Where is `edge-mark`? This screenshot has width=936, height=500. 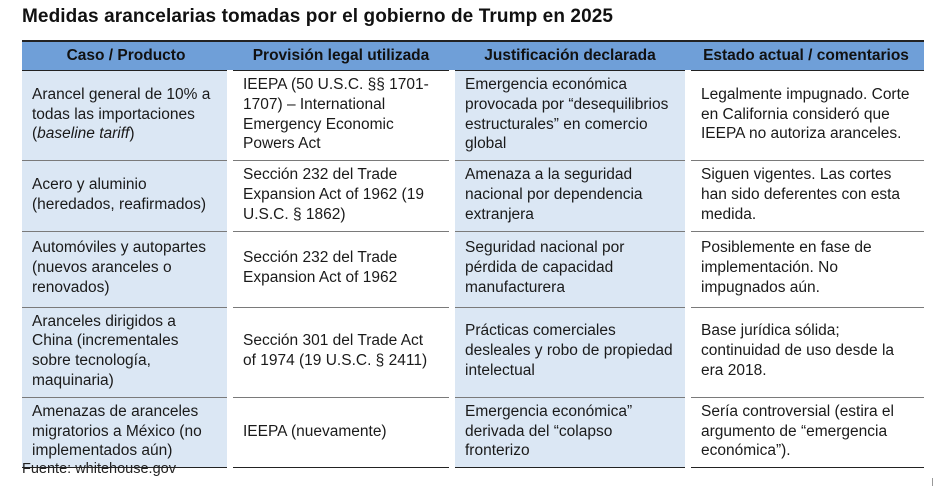 edge-mark is located at coordinates (932, 482).